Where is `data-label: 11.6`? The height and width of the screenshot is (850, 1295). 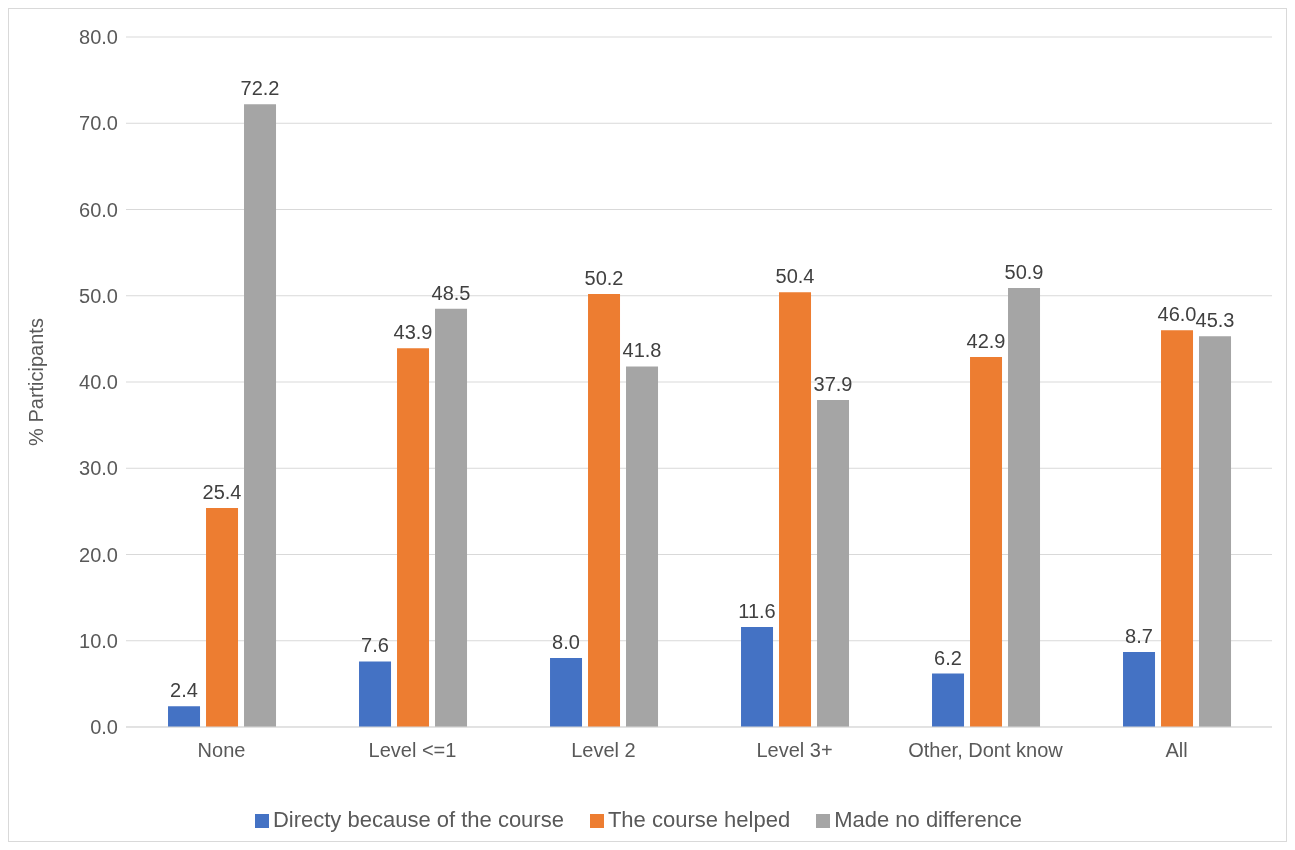
data-label: 11.6 is located at coordinates (757, 610).